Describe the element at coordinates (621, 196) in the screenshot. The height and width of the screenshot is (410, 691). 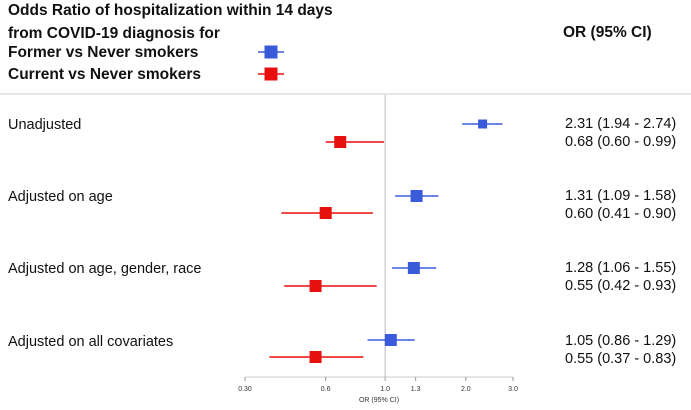
I see `ci-text-age-former: 1.31 (1.09 - 1.58)` at that location.